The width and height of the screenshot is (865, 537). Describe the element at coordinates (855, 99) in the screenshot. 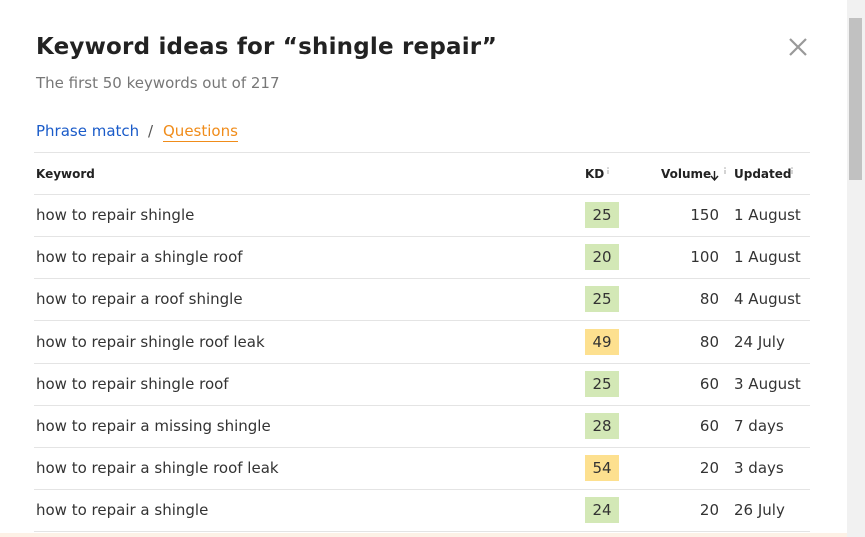

I see `scrollbar-thumb` at that location.